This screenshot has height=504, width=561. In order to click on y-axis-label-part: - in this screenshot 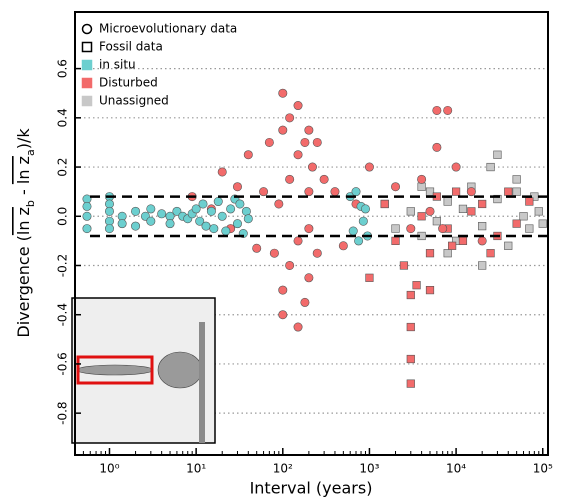, I will do `click(23, 192)`.